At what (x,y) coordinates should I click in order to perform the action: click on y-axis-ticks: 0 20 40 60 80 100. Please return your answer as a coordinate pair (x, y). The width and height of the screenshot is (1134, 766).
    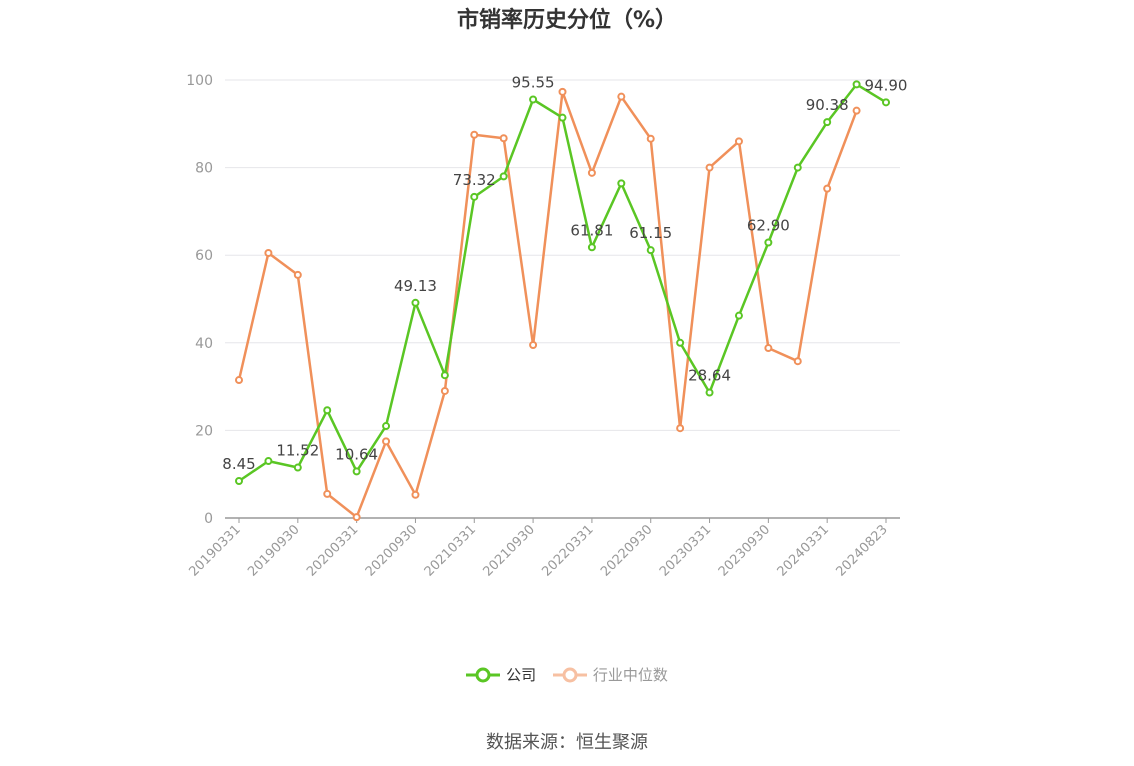
    Looking at the image, I should click on (199, 300).